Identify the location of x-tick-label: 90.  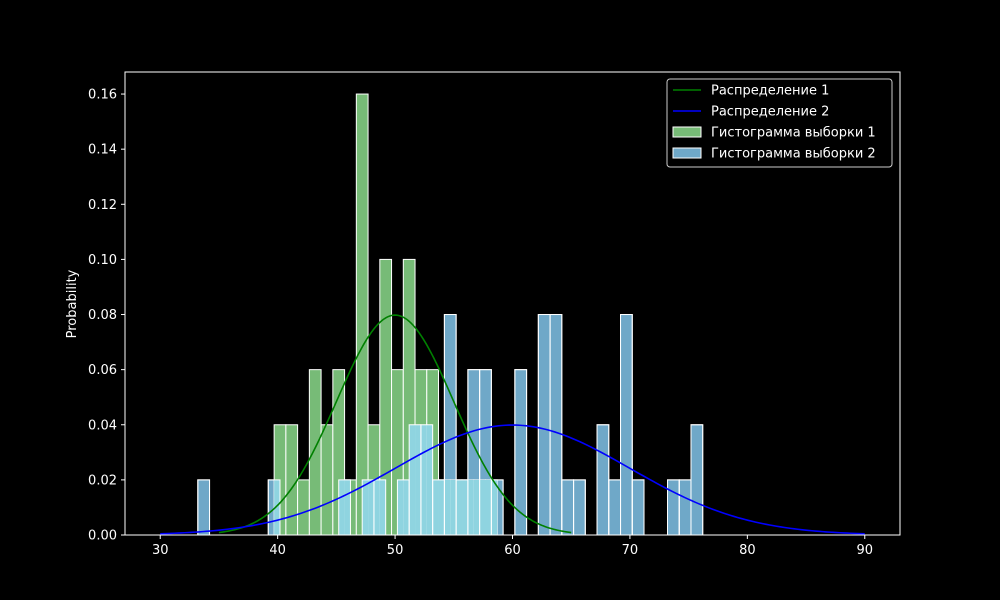
(864, 550).